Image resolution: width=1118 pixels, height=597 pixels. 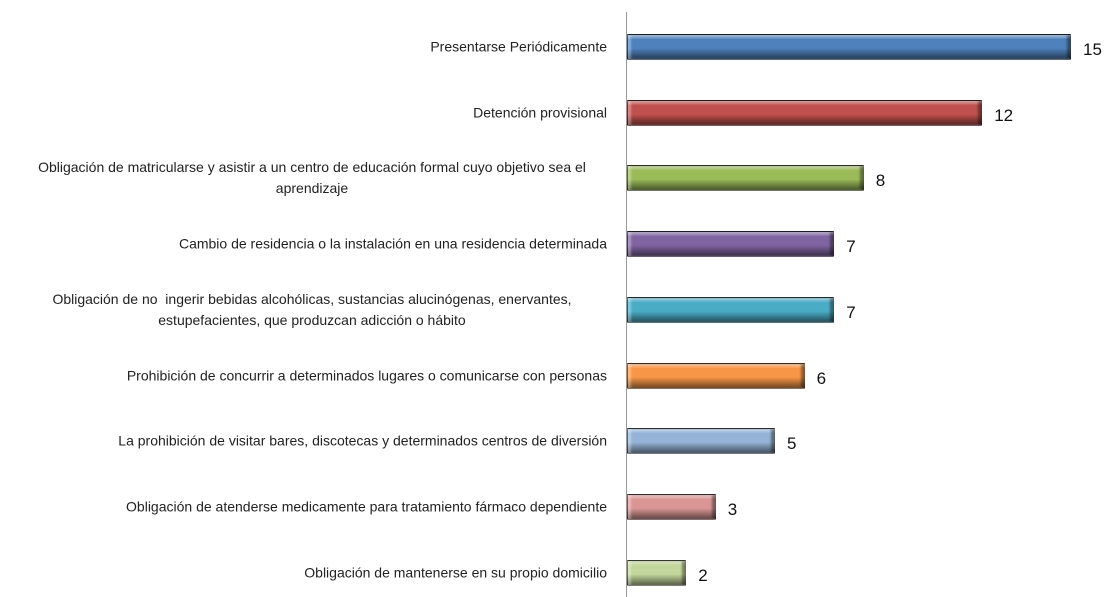 I want to click on value-label: 8, so click(x=880, y=181).